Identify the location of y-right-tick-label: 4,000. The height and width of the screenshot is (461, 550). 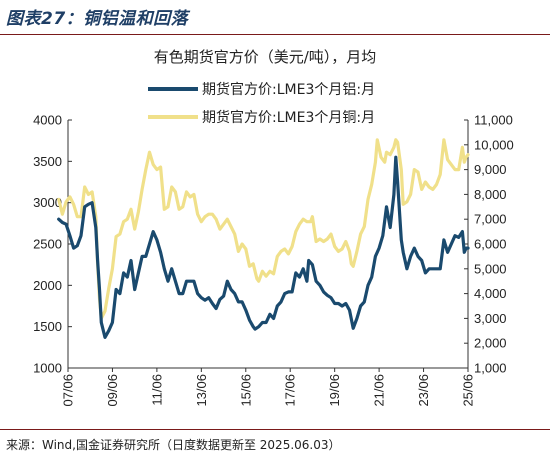
(490, 293).